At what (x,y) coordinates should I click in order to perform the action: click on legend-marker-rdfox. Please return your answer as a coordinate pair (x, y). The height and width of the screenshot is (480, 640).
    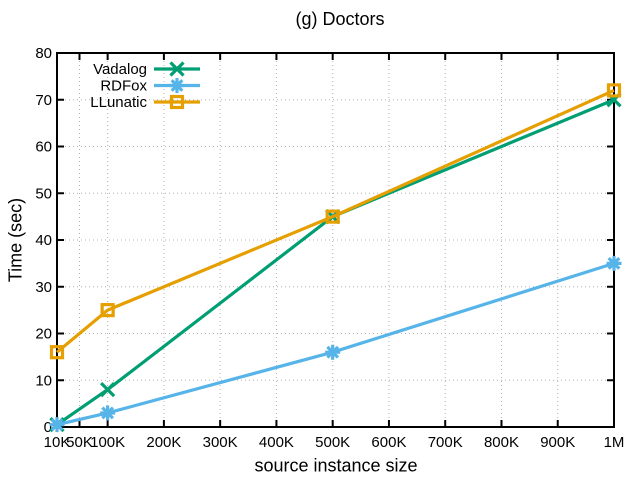
    Looking at the image, I should click on (177, 85).